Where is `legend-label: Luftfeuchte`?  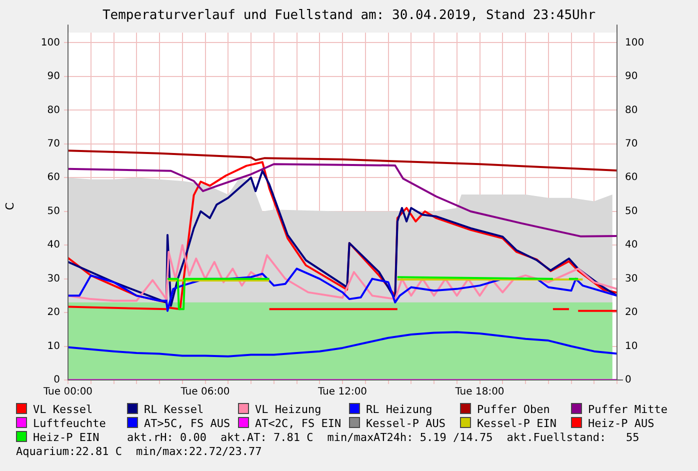 legend-label: Luftfeuchte is located at coordinates (69, 424).